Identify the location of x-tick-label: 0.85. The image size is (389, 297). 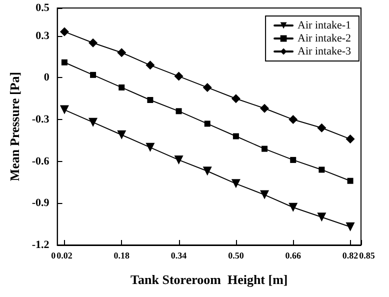
(367, 255).